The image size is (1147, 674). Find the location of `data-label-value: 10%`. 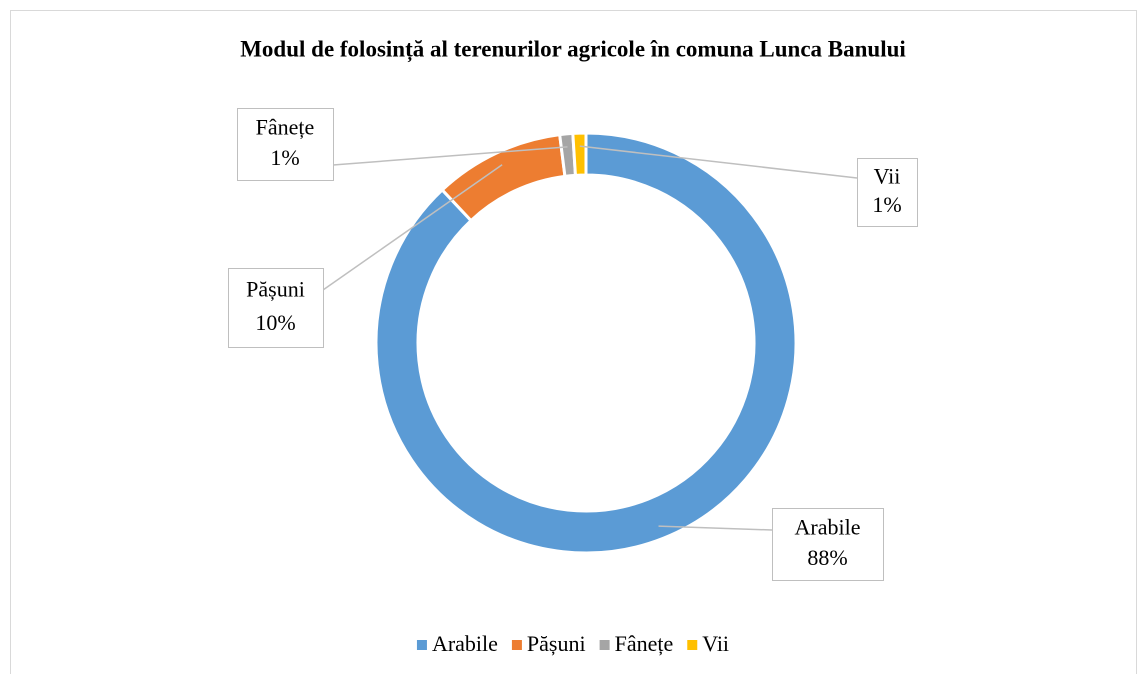

data-label-value: 10% is located at coordinates (275, 322).